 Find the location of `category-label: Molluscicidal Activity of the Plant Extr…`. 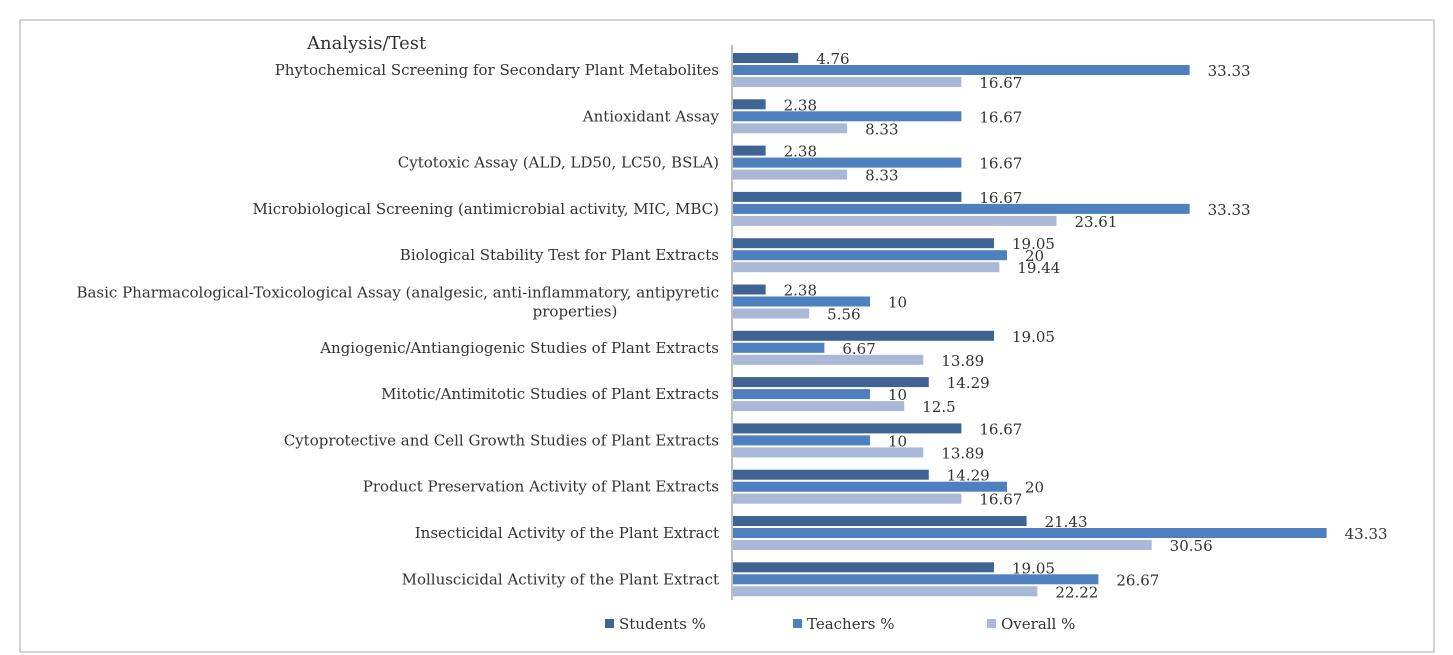

category-label: Molluscicidal Activity of the Plant Extr… is located at coordinates (560, 579).